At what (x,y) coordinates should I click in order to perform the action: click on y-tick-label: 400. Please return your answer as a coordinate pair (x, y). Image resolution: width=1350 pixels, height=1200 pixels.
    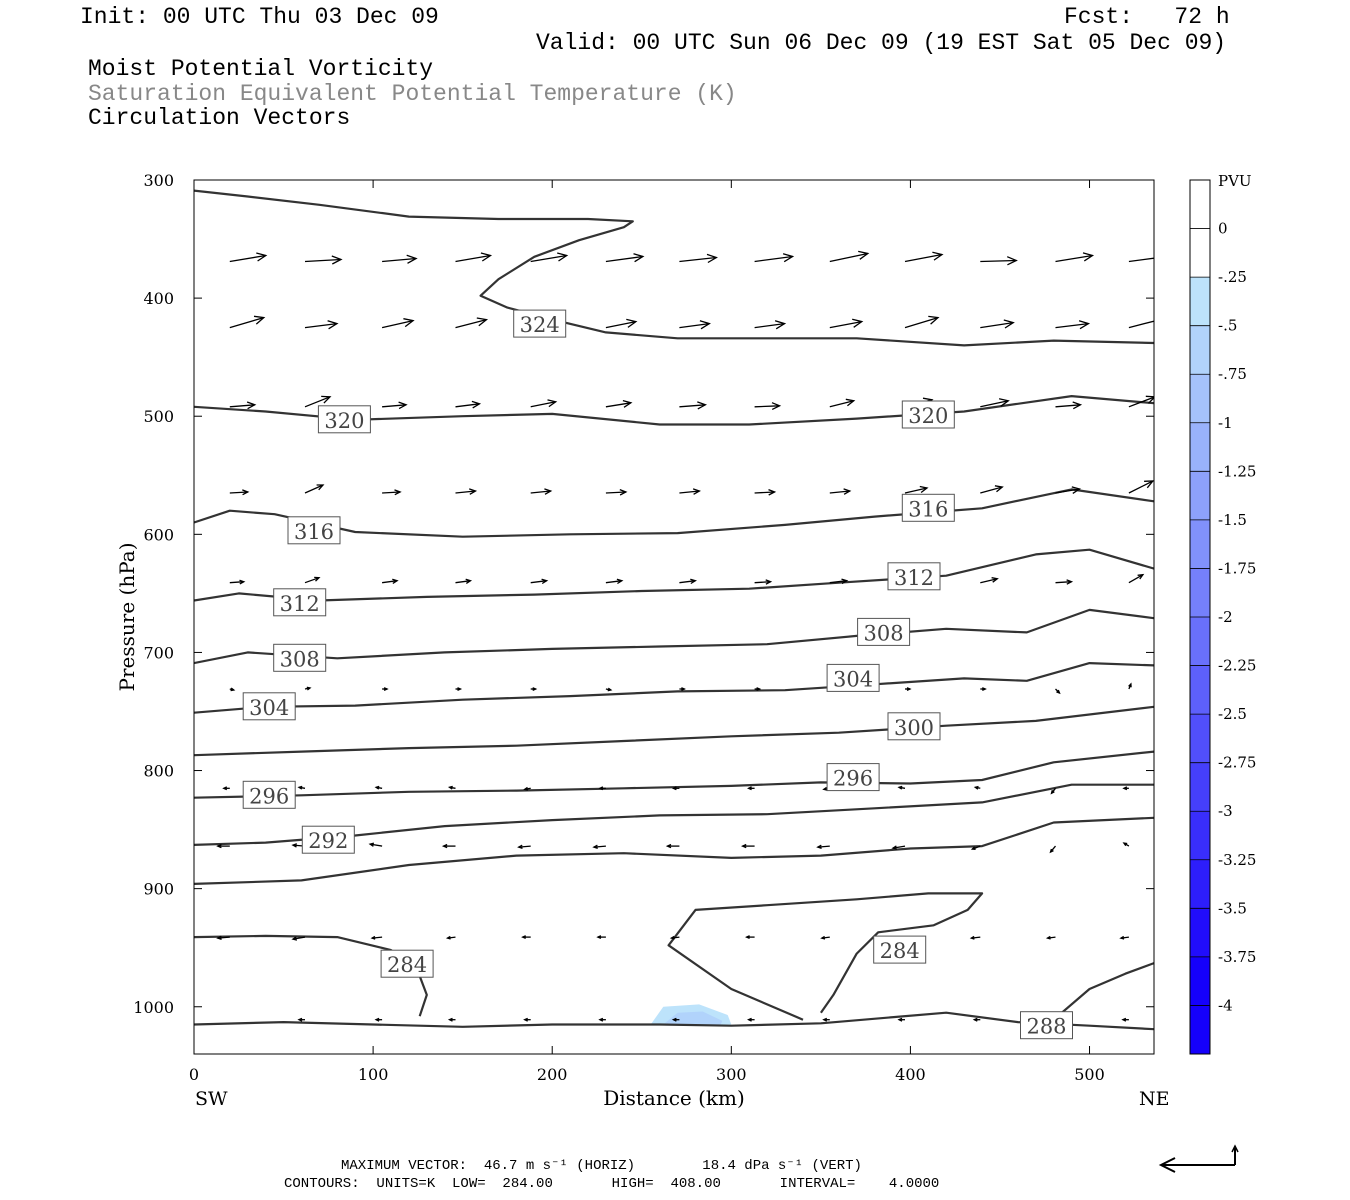
    Looking at the image, I should click on (158, 298).